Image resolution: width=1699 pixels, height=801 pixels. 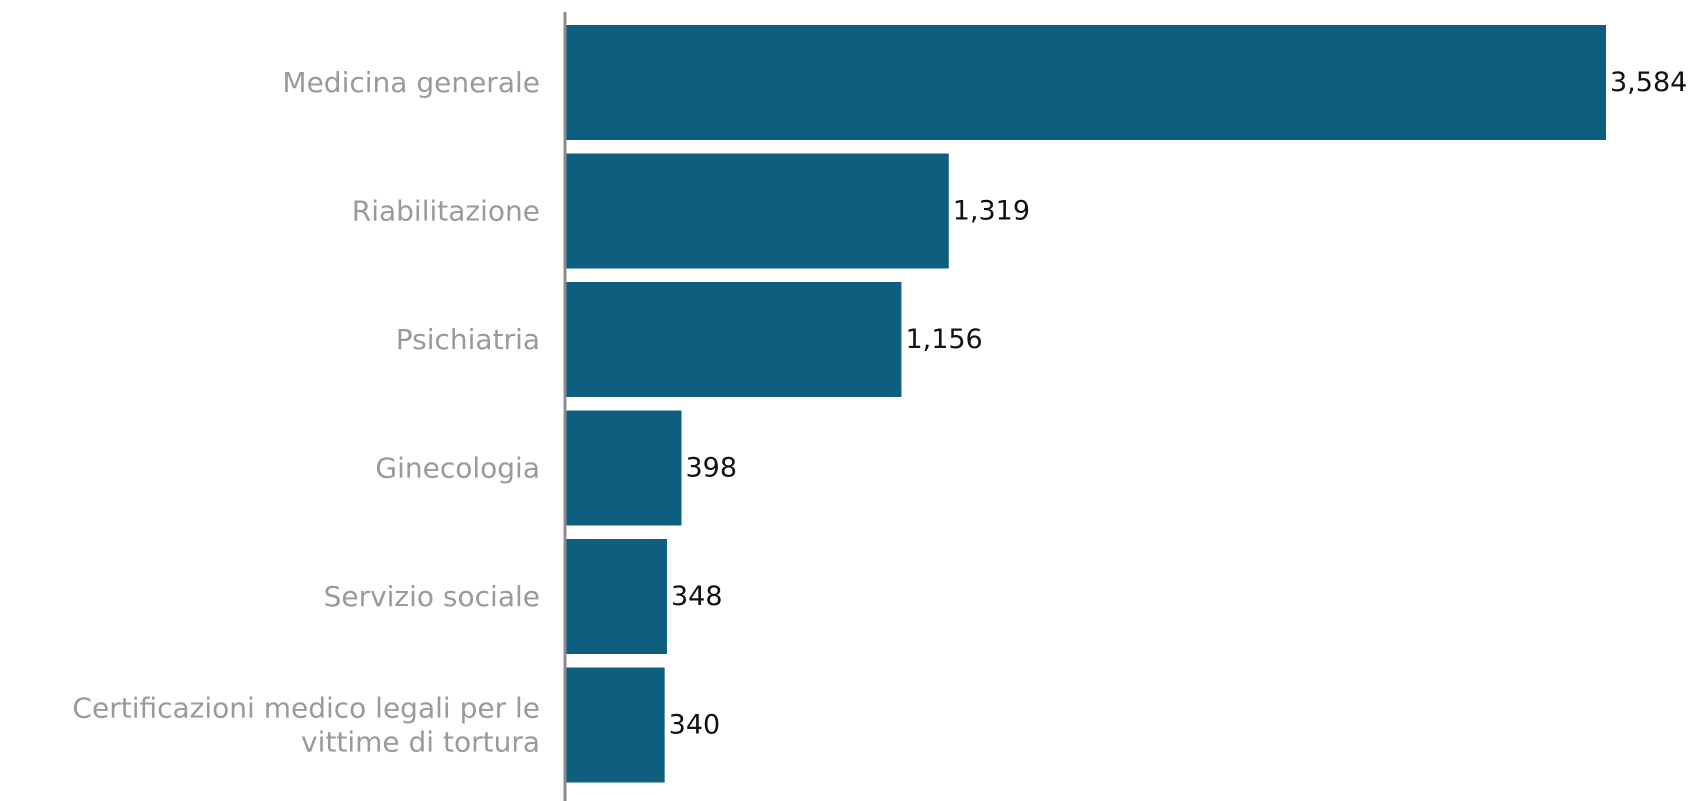 I want to click on category-label: Psichiatria, so click(x=468, y=339).